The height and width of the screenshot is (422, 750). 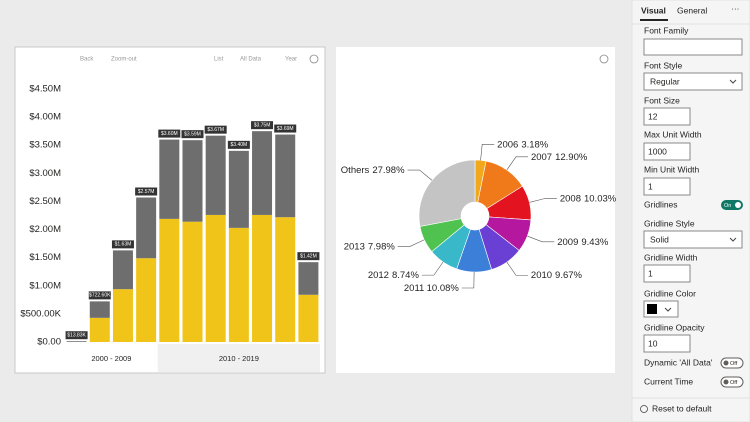 What do you see at coordinates (672, 169) in the screenshot?
I see `label: Min Unit Width` at bounding box center [672, 169].